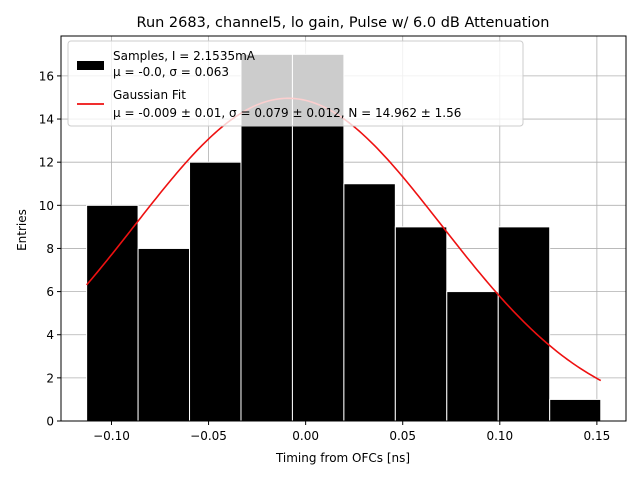 This screenshot has height=484, width=640. Describe the element at coordinates (499, 436) in the screenshot. I see `x-tick-label: 0.10` at that location.